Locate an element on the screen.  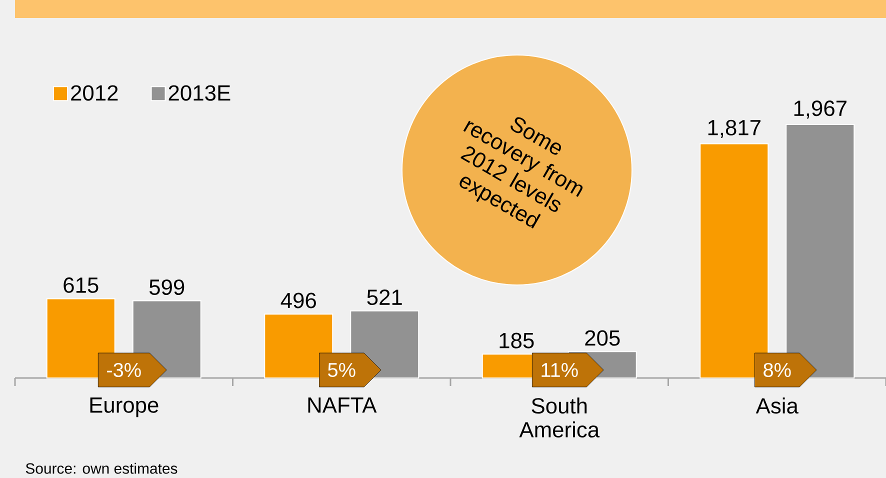
data-label: 205 is located at coordinates (602, 338).